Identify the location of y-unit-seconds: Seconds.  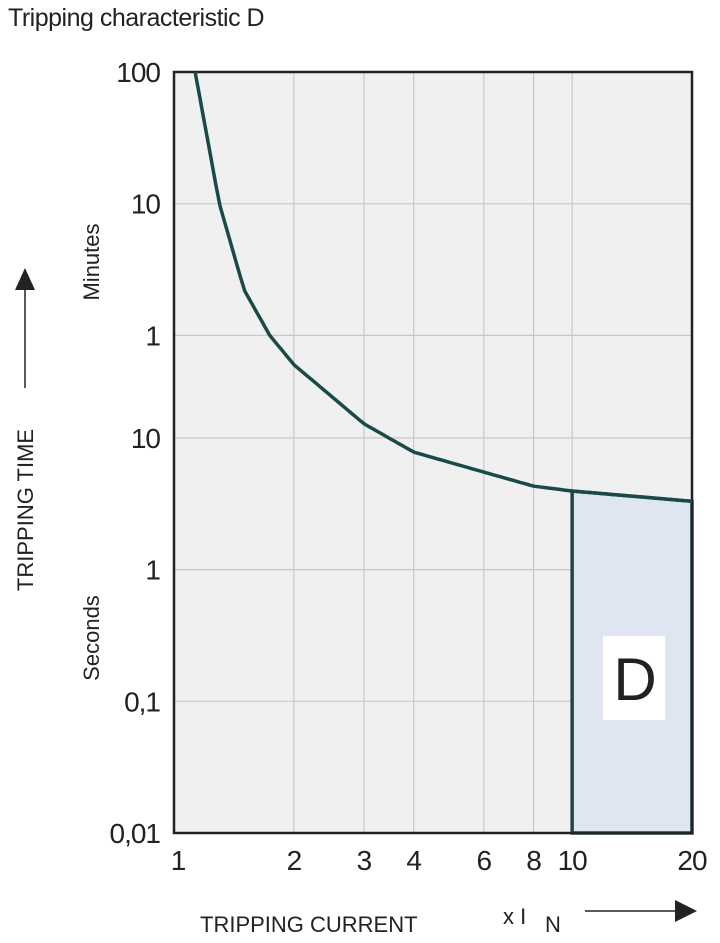
(91, 638).